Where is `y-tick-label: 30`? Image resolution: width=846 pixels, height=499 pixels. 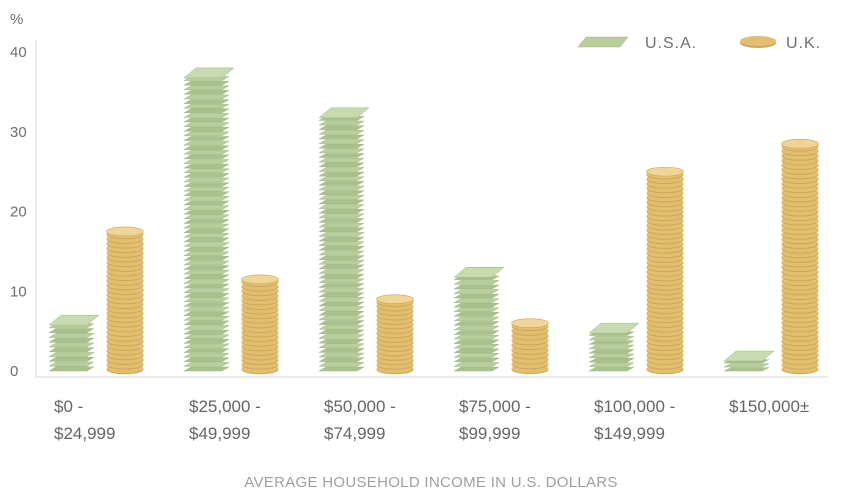 y-tick-label: 30 is located at coordinates (18, 132).